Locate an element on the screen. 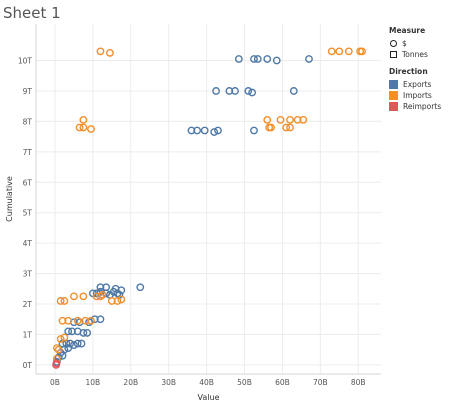 The height and width of the screenshot is (406, 474). x-tick-label: 80B is located at coordinates (358, 382).